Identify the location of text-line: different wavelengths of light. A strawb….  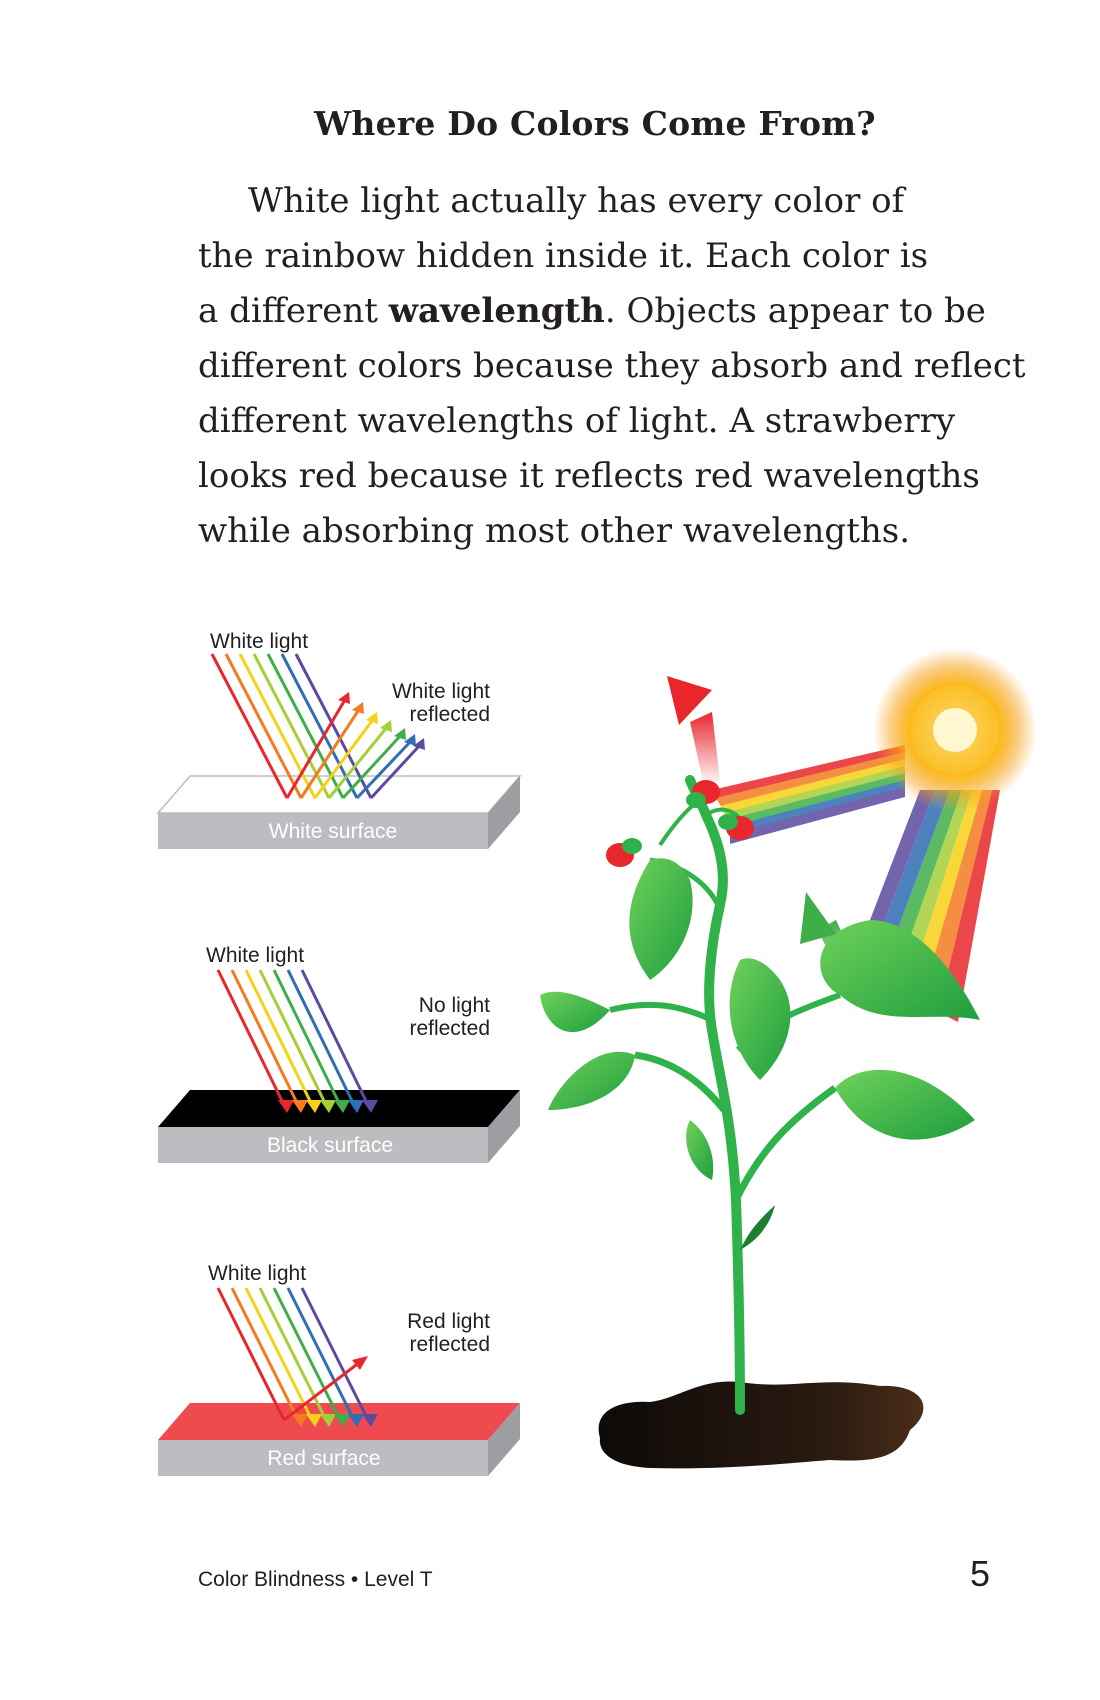
(577, 421).